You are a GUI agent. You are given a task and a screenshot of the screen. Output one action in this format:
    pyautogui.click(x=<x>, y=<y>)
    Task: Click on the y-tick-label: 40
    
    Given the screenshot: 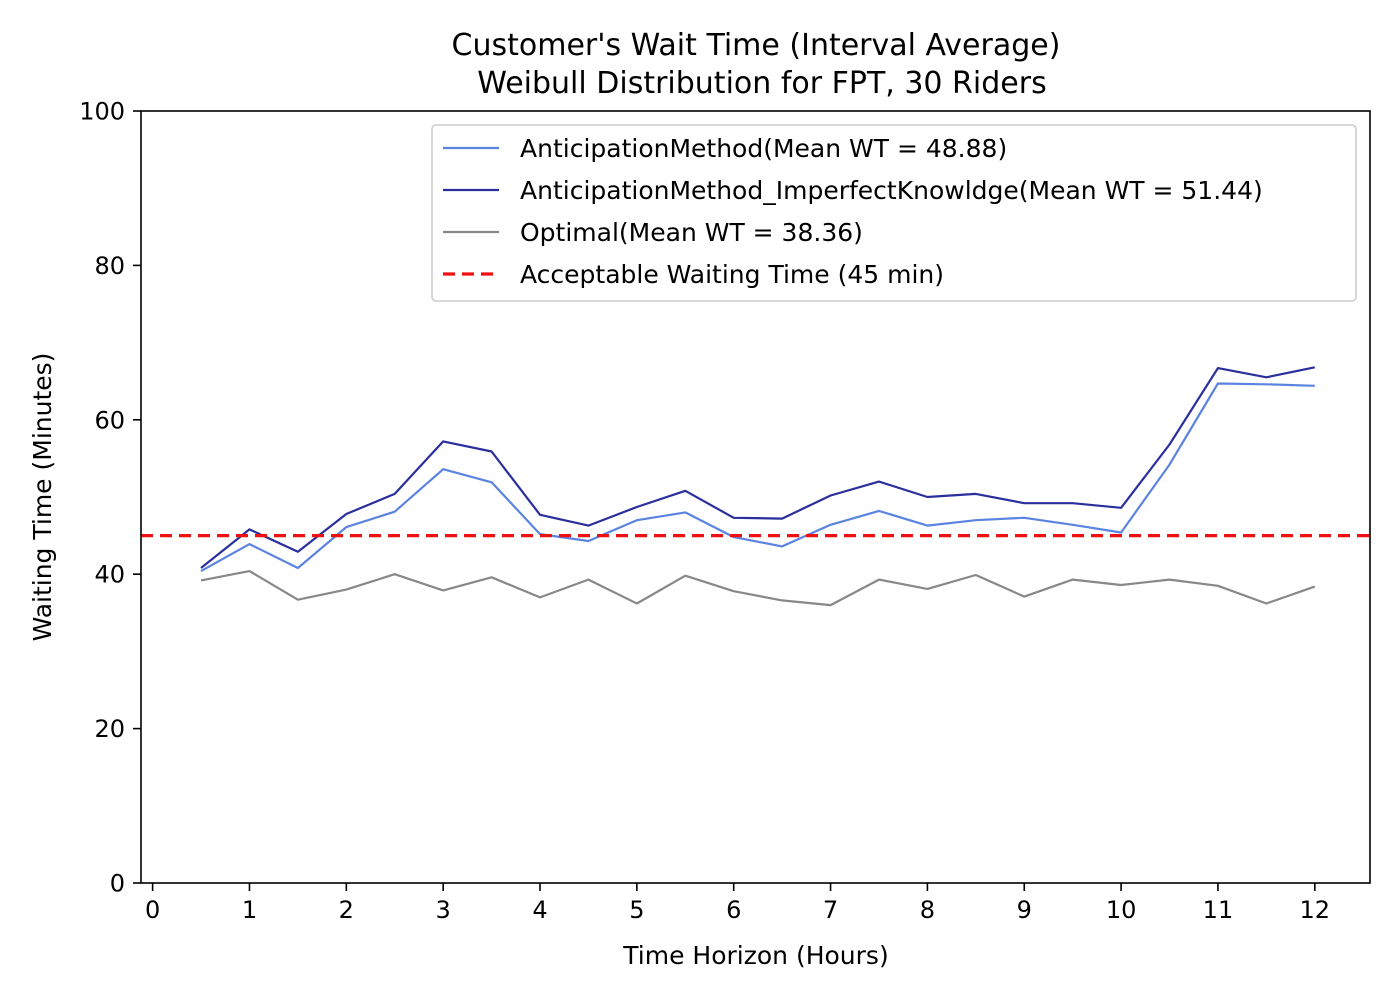 What is the action you would take?
    pyautogui.click(x=109, y=575)
    